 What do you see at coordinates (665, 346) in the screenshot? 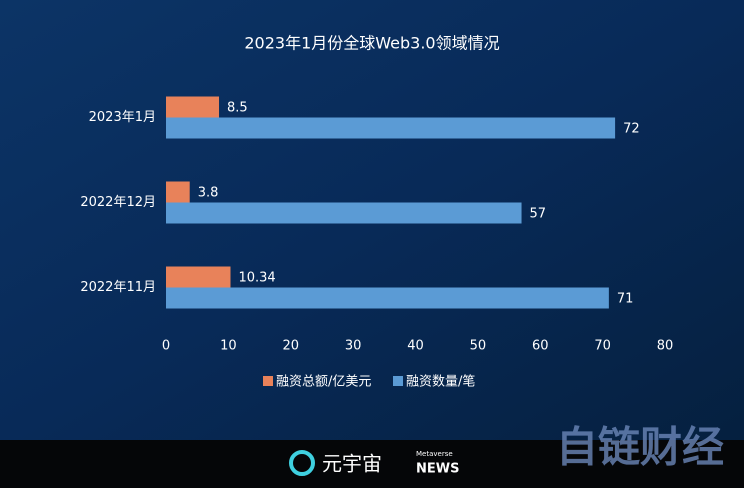
I see `x-tick-label: 80` at bounding box center [665, 346].